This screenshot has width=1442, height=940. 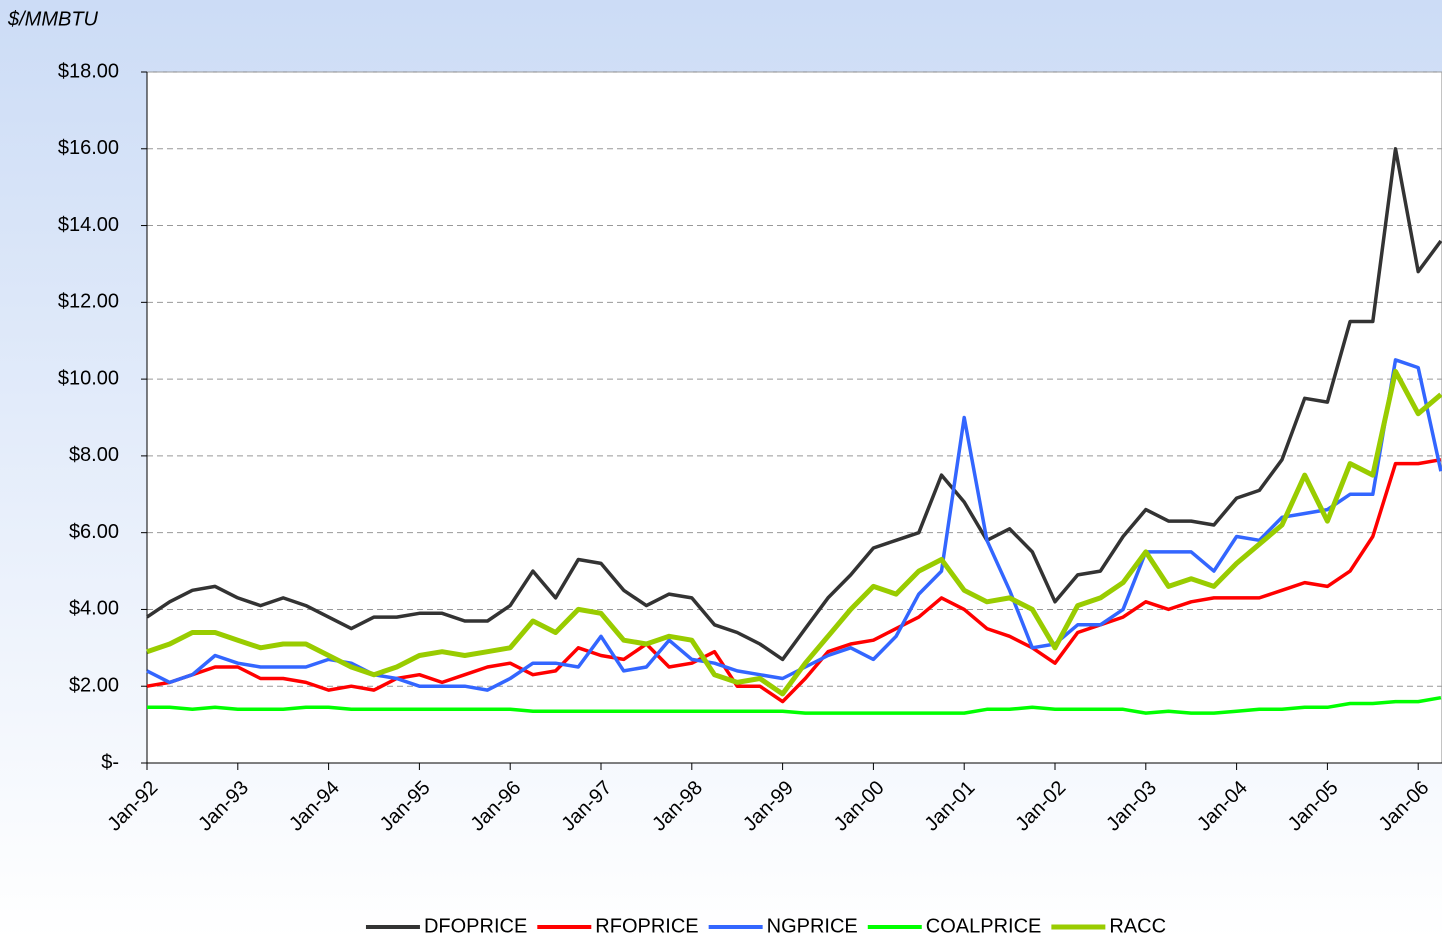 What do you see at coordinates (53, 19) in the screenshot?
I see `y-axis-label: $/MMBTU` at bounding box center [53, 19].